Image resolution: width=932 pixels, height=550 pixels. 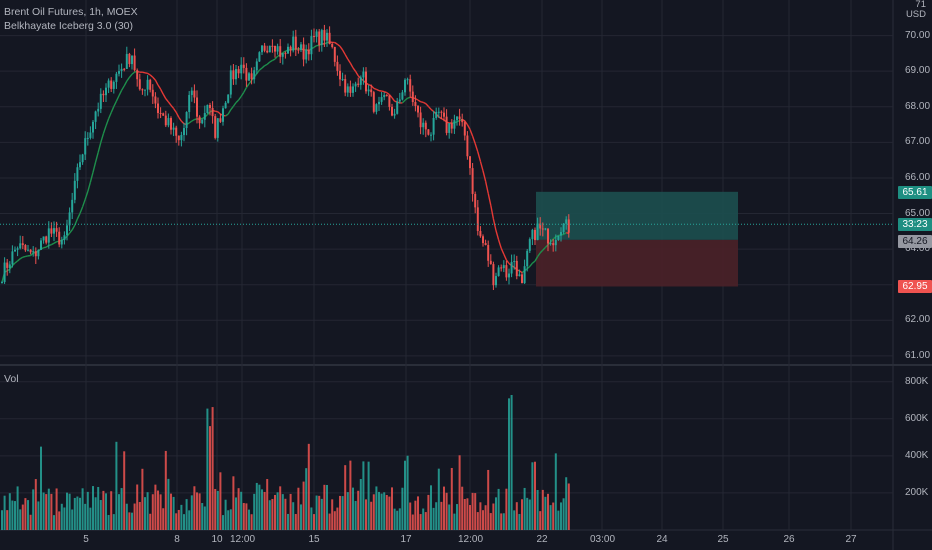 What do you see at coordinates (916, 10) in the screenshot?
I see `currency-label: 71 USD` at bounding box center [916, 10].